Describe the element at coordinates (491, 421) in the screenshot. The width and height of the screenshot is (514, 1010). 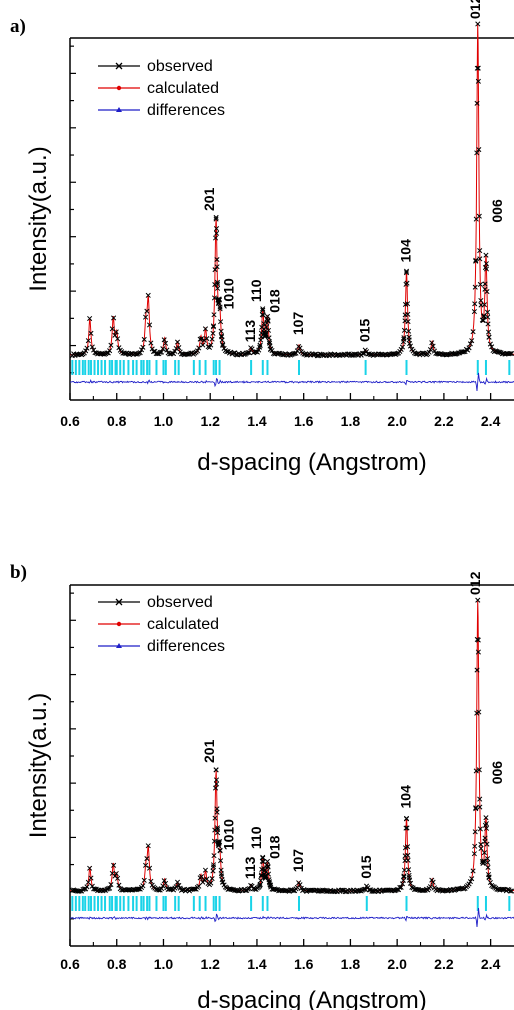
I see `x-tick-label: 2.4` at that location.